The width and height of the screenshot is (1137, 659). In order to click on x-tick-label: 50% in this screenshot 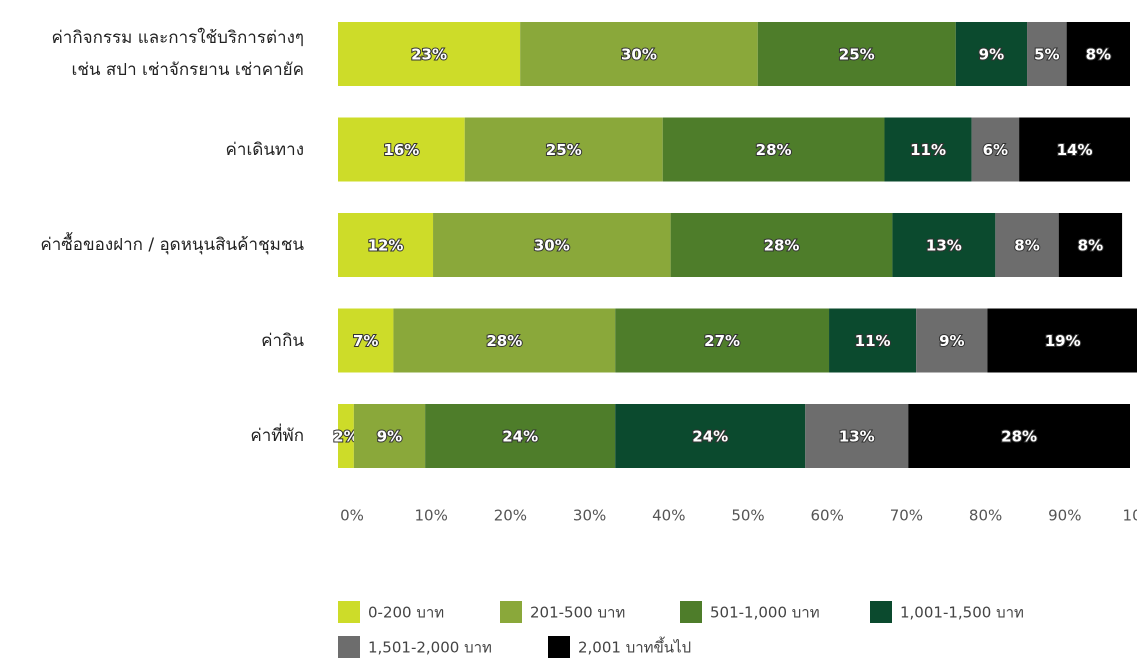, I will do `click(747, 516)`.